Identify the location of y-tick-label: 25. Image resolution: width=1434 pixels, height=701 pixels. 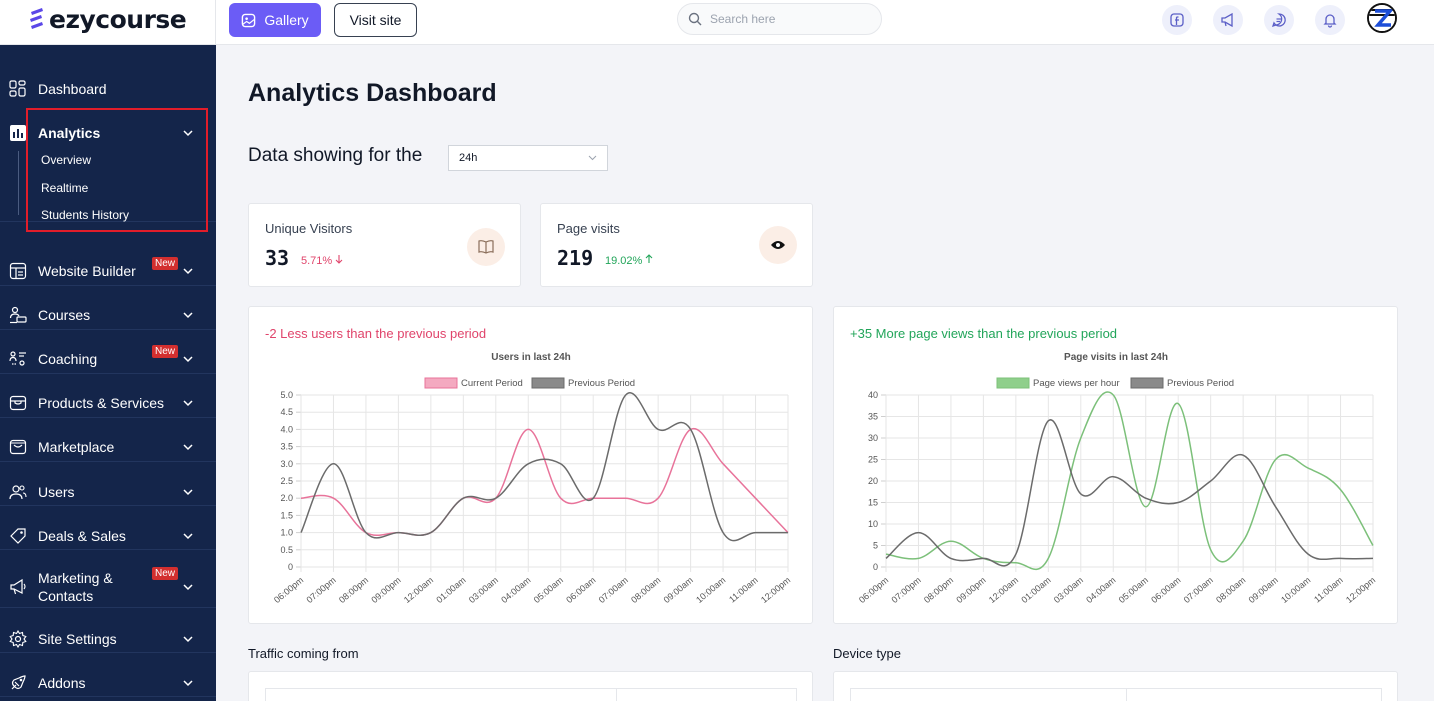
(873, 460).